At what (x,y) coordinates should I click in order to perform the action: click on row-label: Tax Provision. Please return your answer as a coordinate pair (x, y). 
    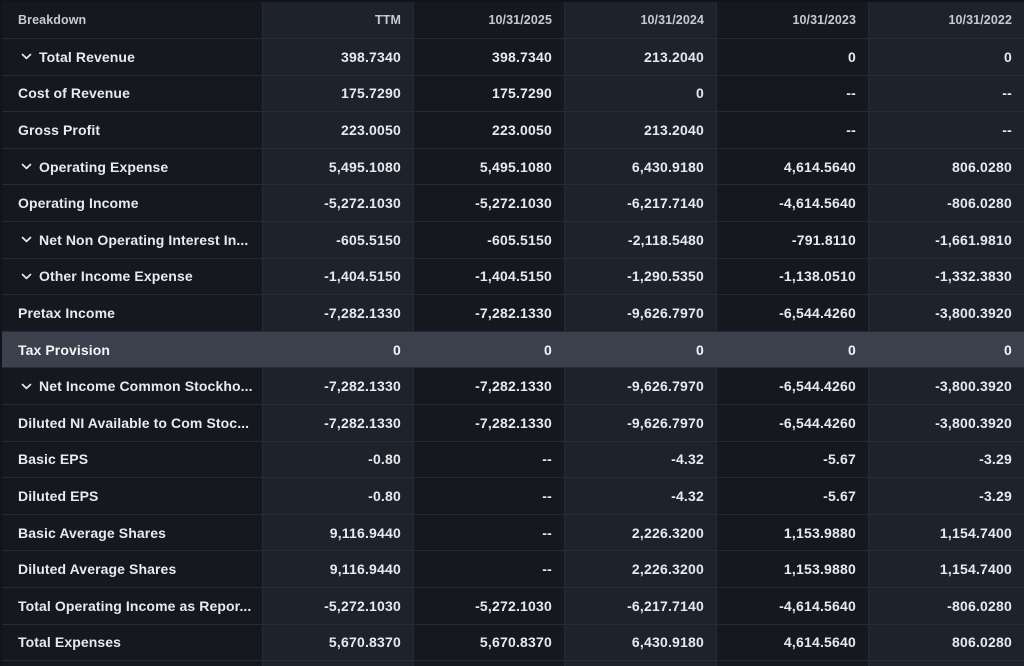
    Looking at the image, I should click on (64, 349).